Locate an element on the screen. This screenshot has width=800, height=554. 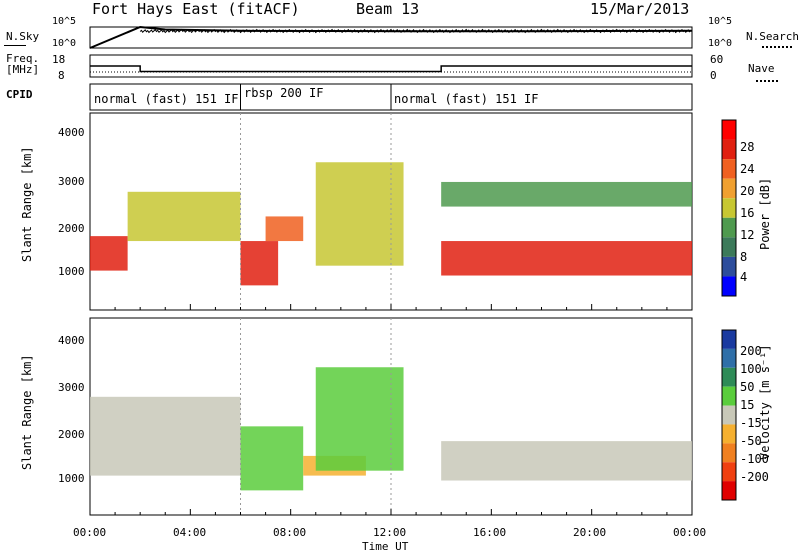
power-cb-tick-24: 24 is located at coordinates (747, 169).